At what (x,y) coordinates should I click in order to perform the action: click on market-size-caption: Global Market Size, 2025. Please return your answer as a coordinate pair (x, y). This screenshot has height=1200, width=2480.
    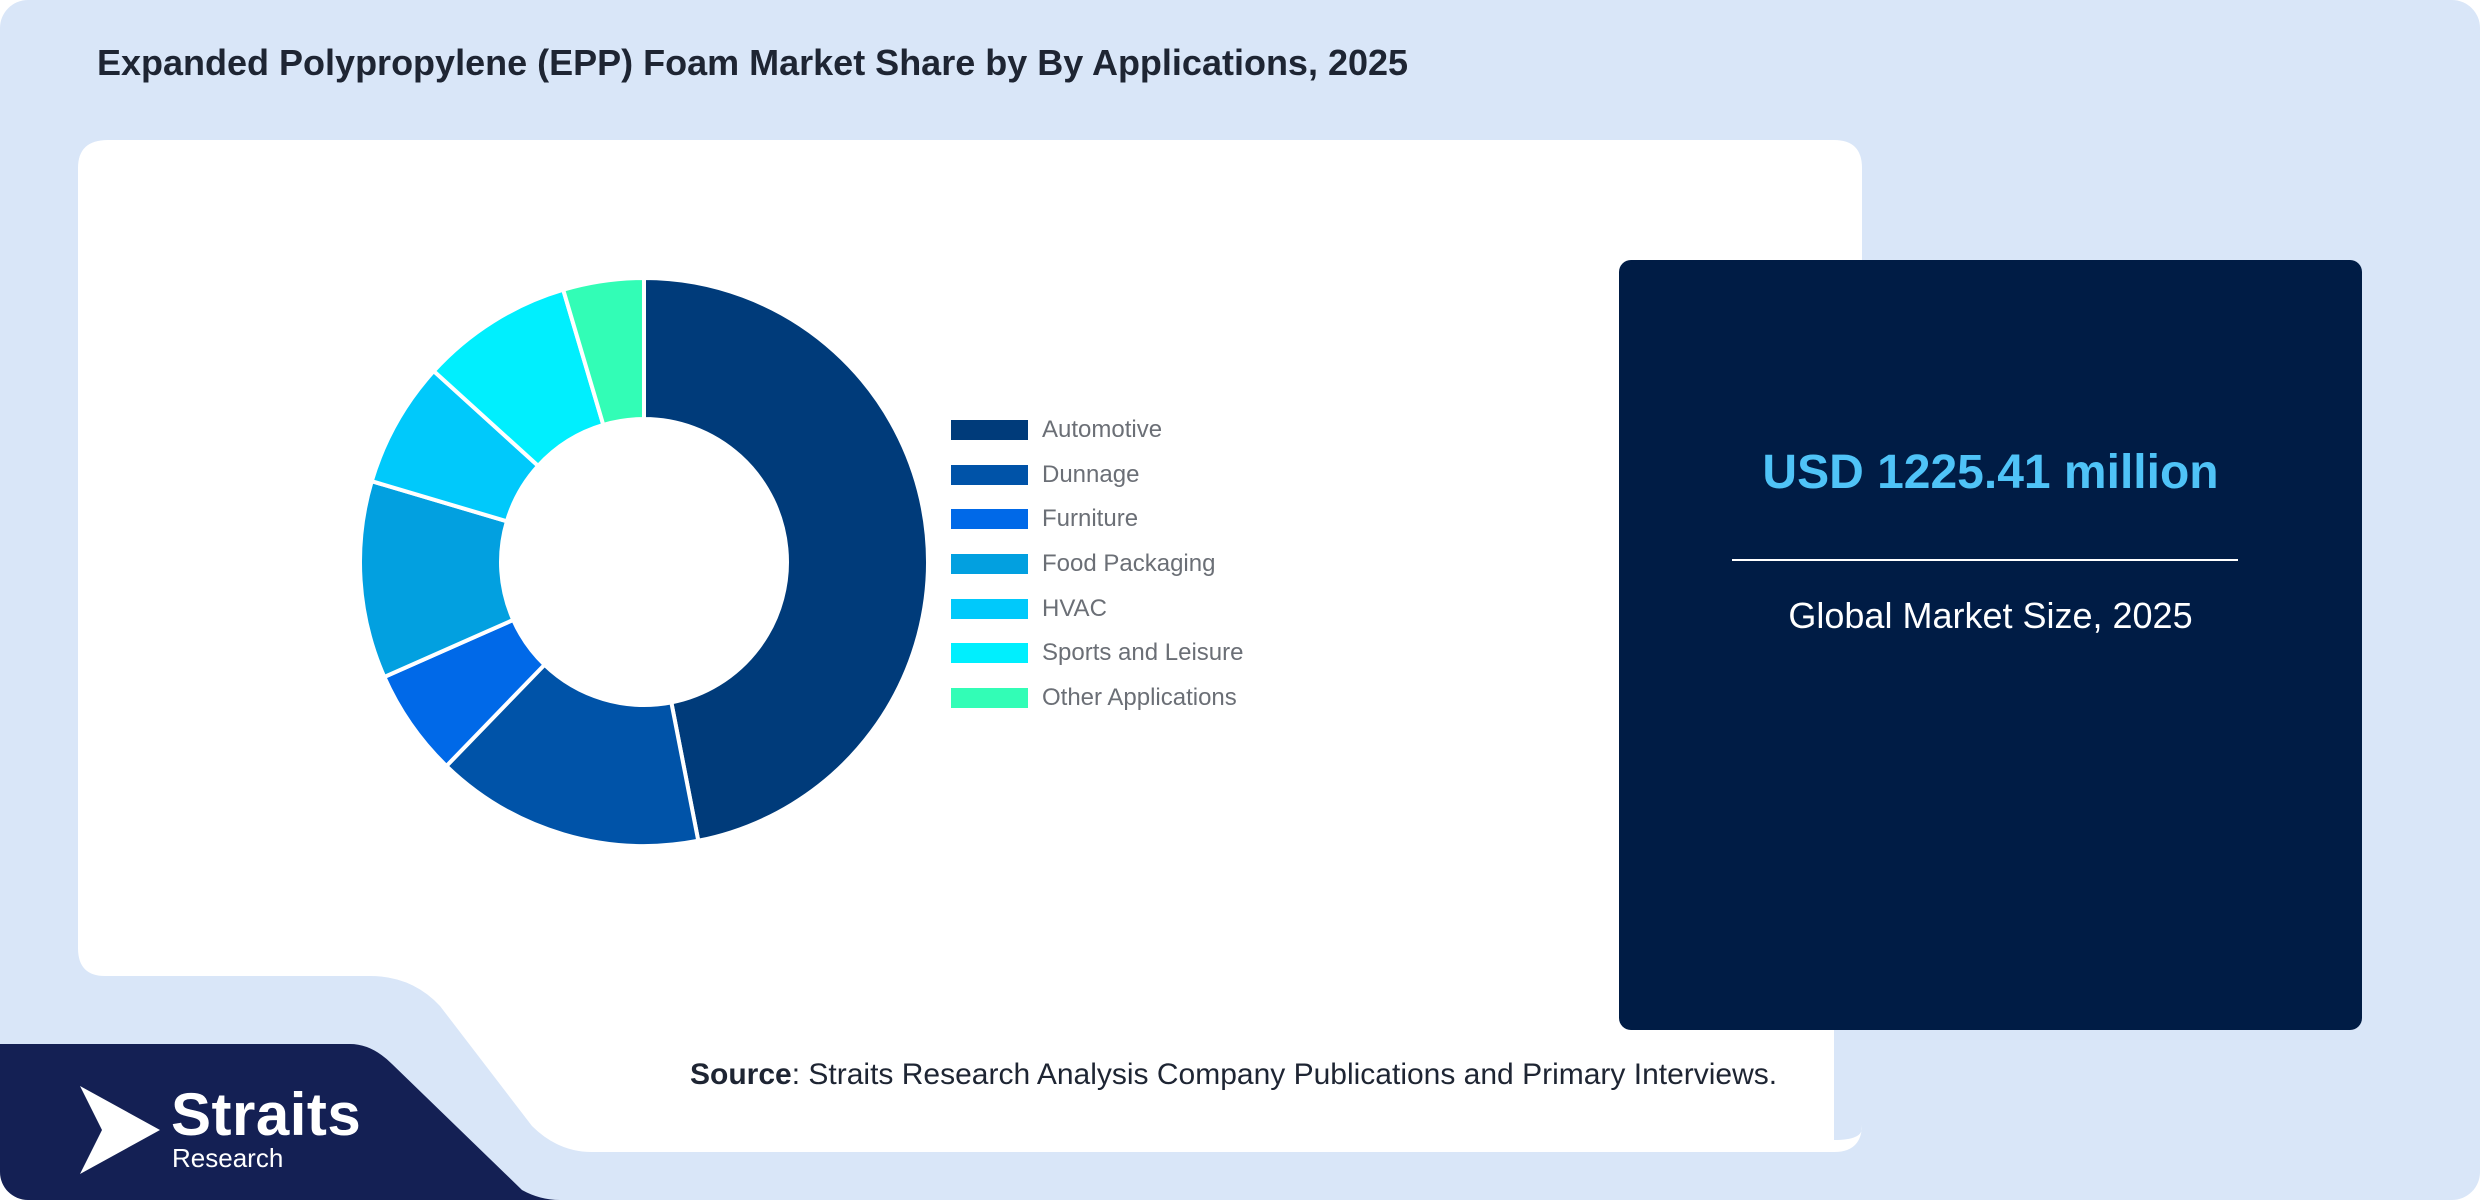
    Looking at the image, I should click on (1990, 615).